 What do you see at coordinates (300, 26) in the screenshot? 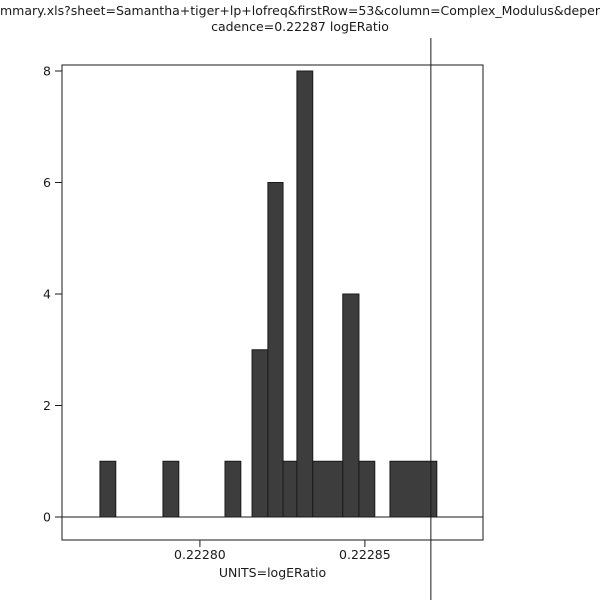
I see `chart-title-line2: cadence=0.22287 logERatio` at bounding box center [300, 26].